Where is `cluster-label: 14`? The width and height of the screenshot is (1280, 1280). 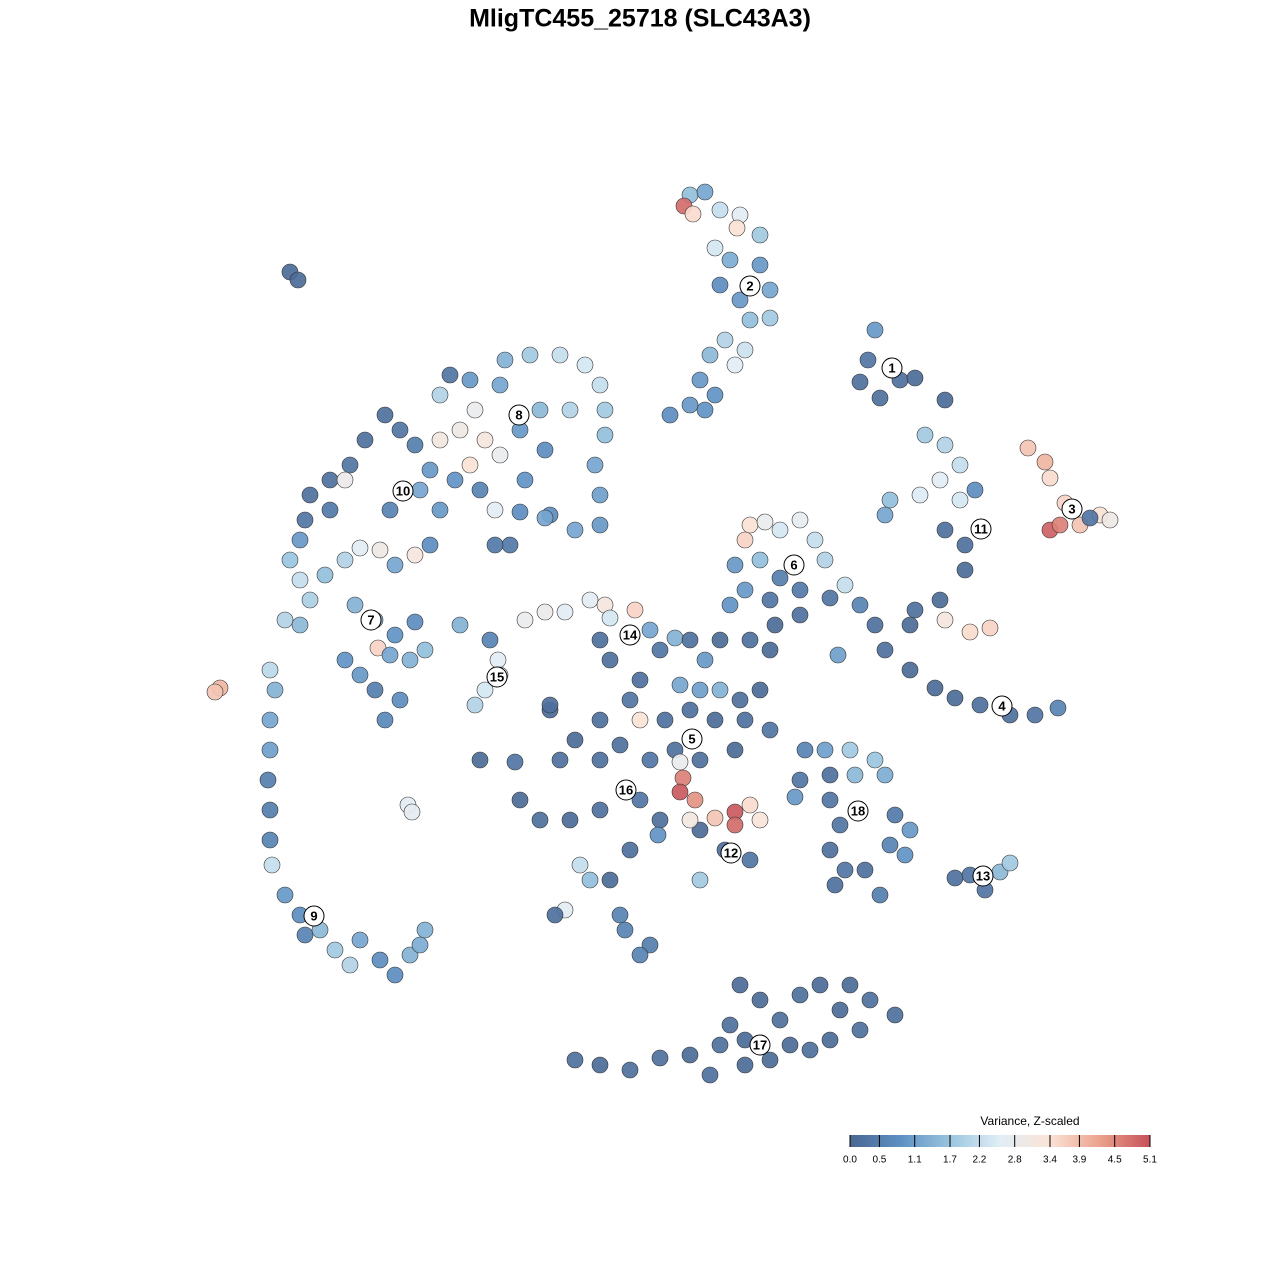 cluster-label: 14 is located at coordinates (630, 634).